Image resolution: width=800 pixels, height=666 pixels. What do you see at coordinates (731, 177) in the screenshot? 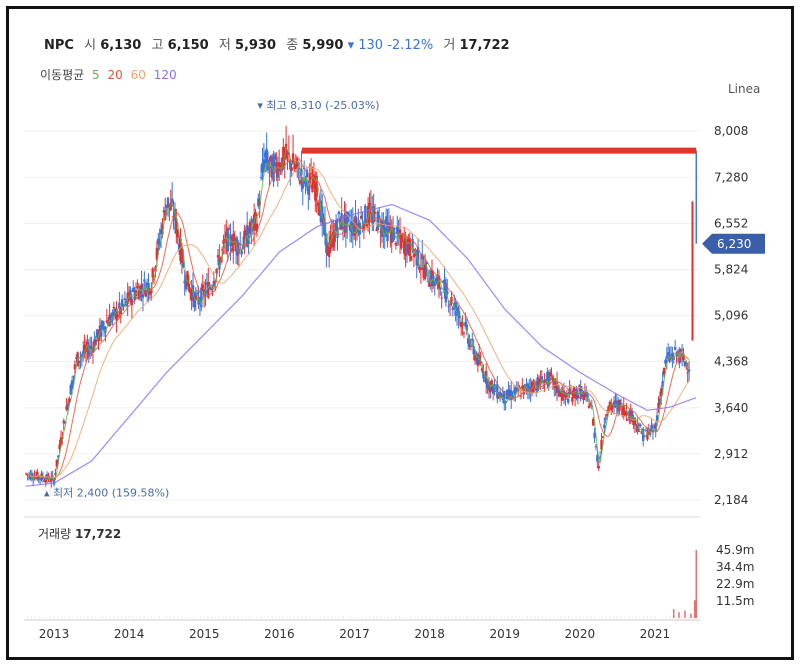
I see `price-tick-label: 7,280` at bounding box center [731, 177].